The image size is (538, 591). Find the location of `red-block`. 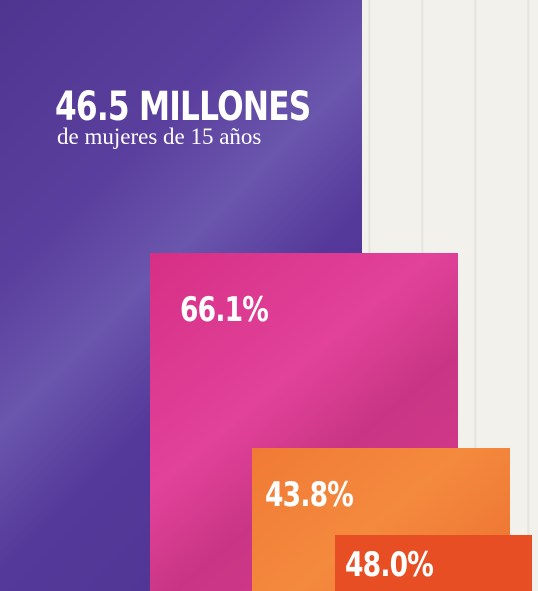

red-block is located at coordinates (433, 563).